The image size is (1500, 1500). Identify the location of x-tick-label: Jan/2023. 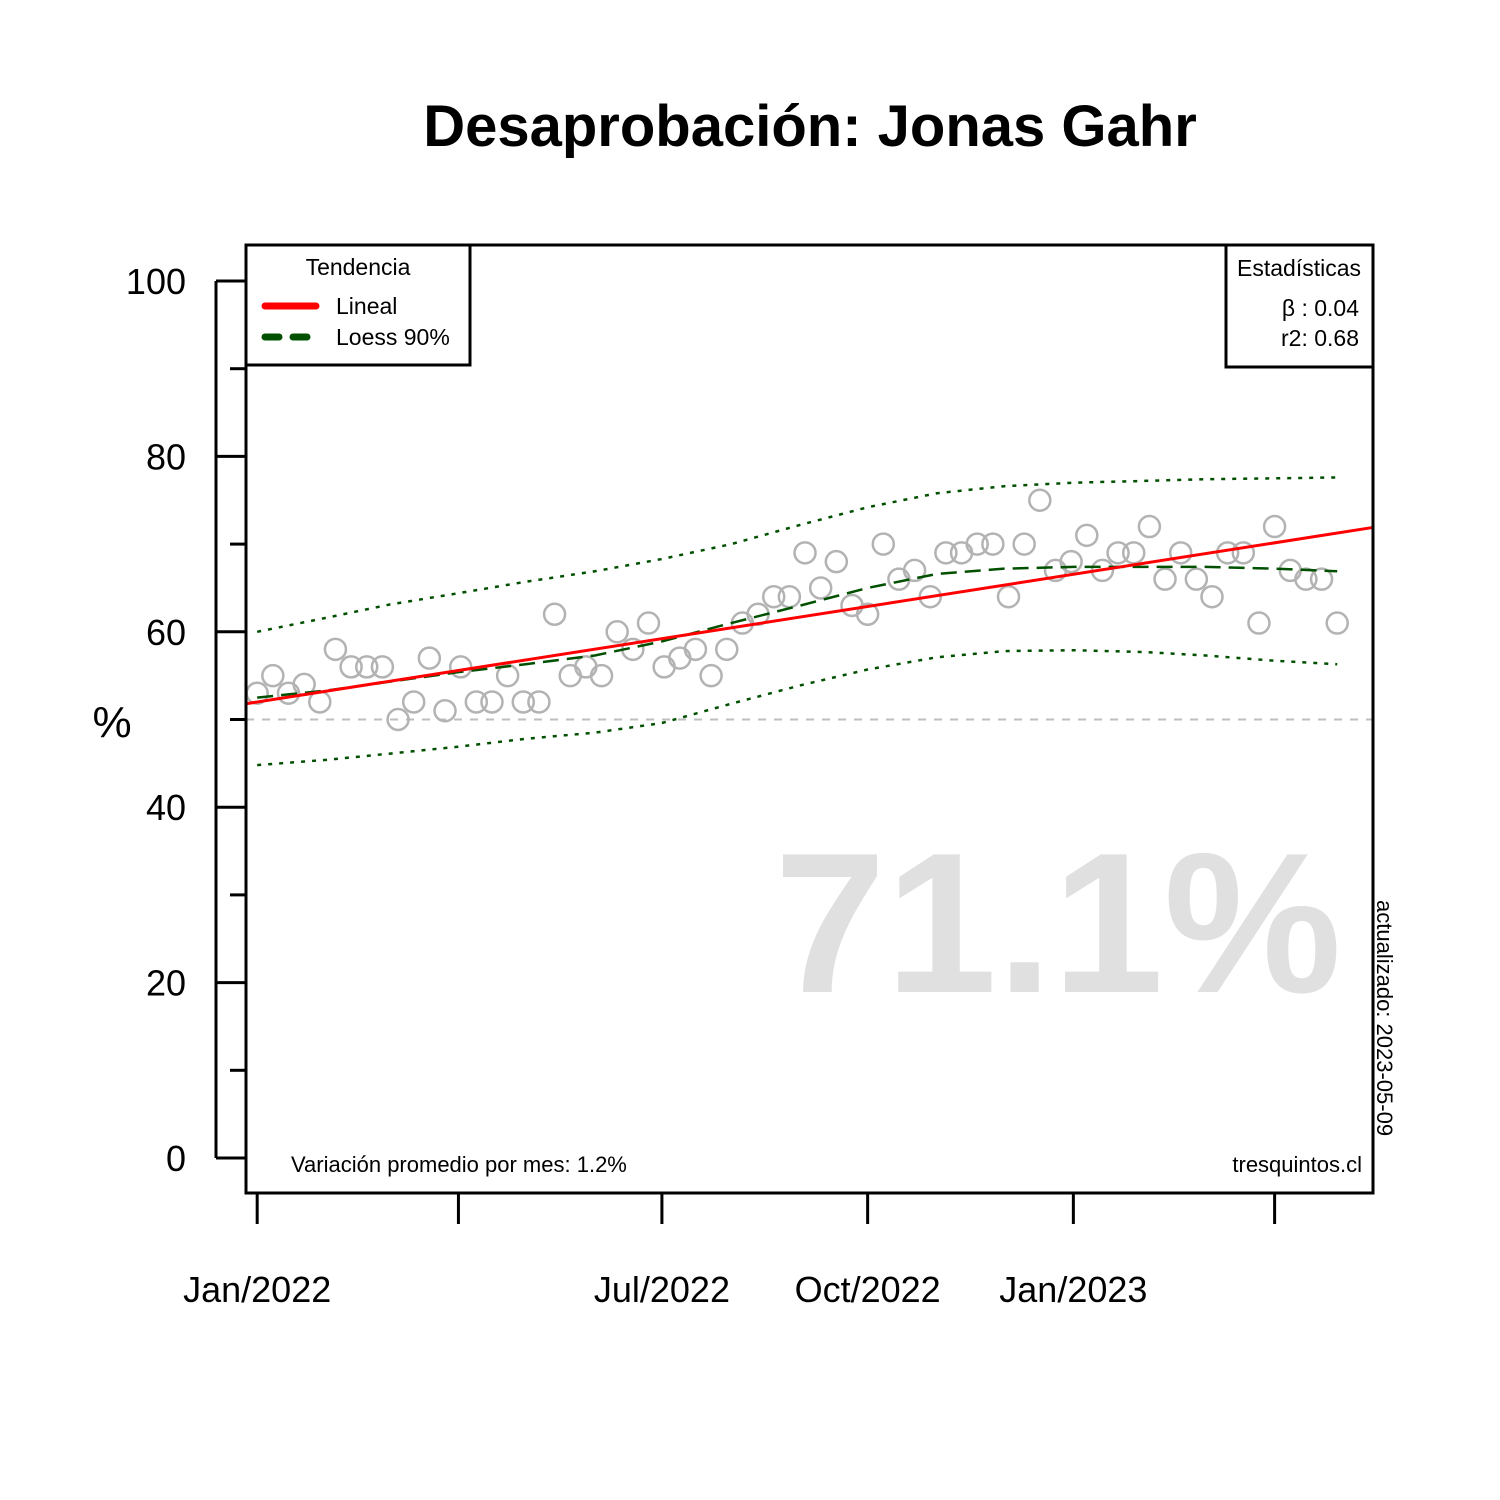
(1073, 1289).